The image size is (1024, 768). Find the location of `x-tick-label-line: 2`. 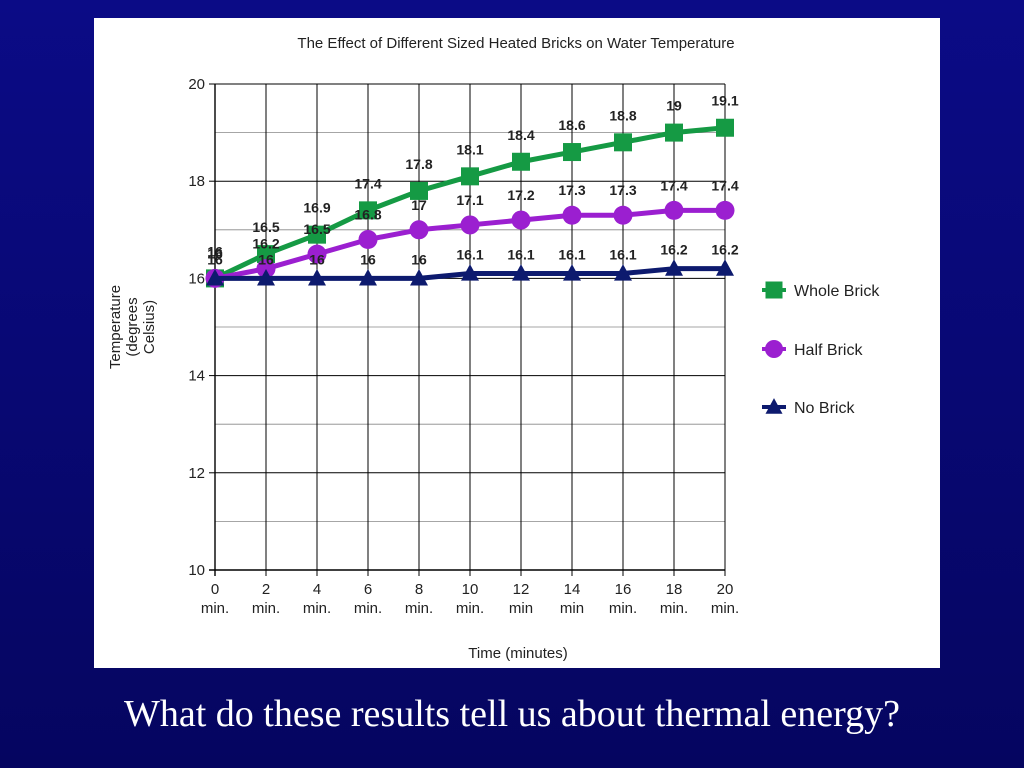

x-tick-label-line: 2 is located at coordinates (266, 589).